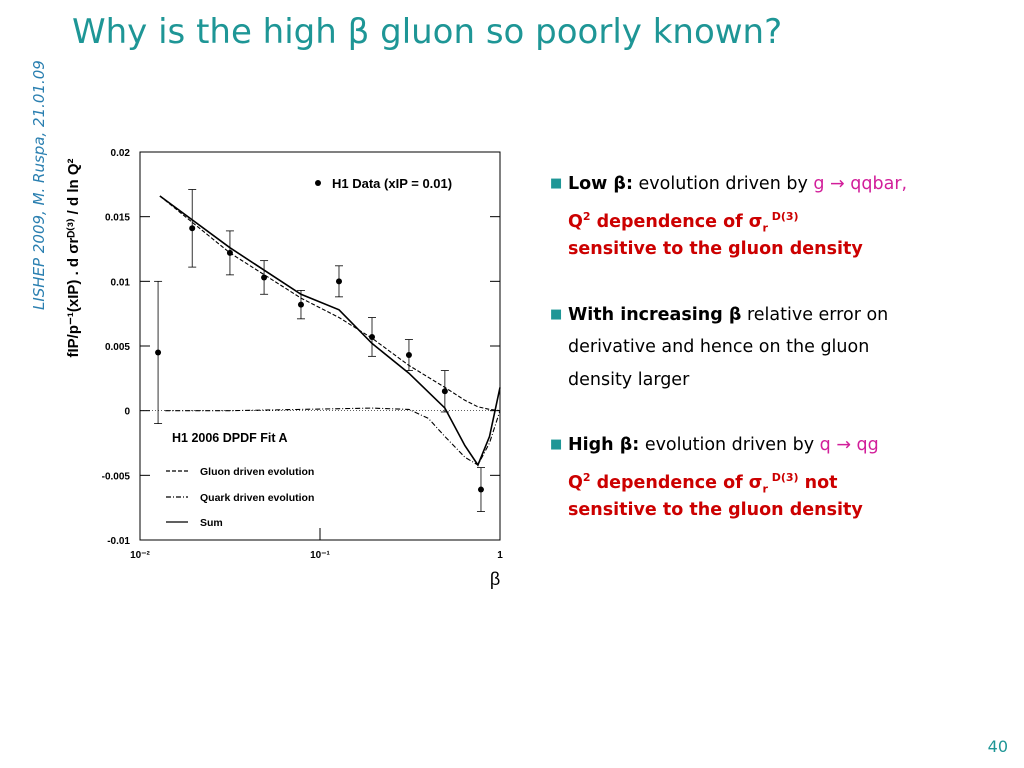 This screenshot has height=768, width=1024. What do you see at coordinates (73, 257) in the screenshot?
I see `y-axis-label: fIP/p⁻¹(xIP) . d σrᴰ⁽³⁾ / d ln Q²` at bounding box center [73, 257].